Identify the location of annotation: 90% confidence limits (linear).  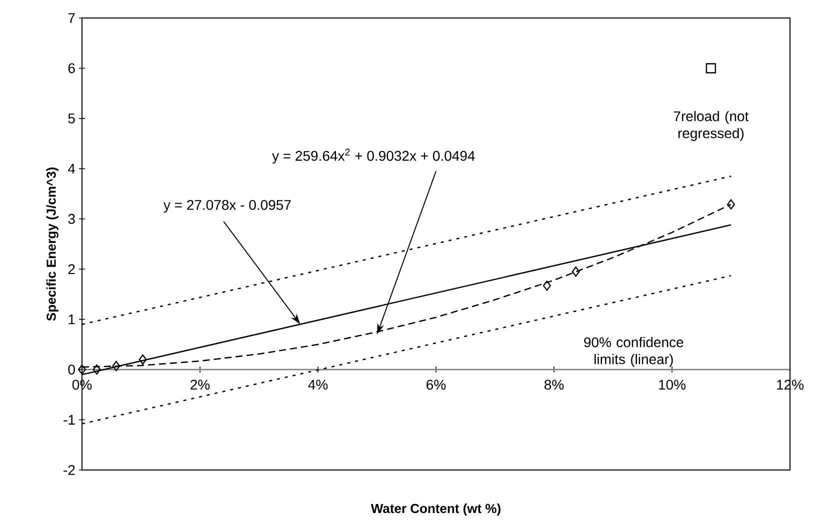
(634, 352).